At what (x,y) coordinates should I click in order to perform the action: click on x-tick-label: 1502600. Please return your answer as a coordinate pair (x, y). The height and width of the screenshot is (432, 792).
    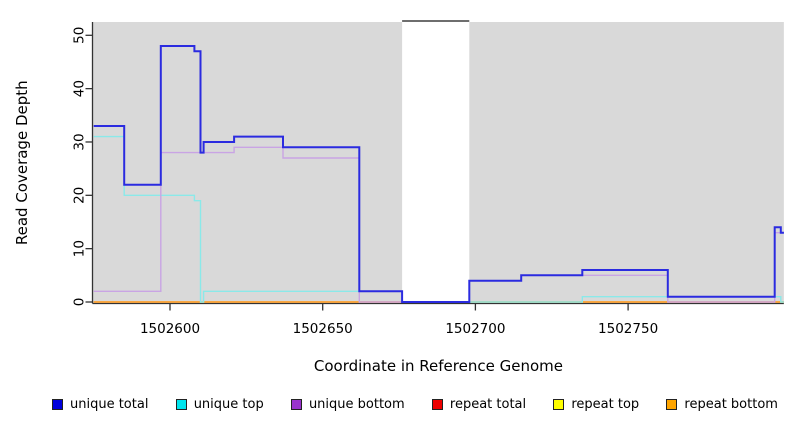
    Looking at the image, I should click on (170, 329).